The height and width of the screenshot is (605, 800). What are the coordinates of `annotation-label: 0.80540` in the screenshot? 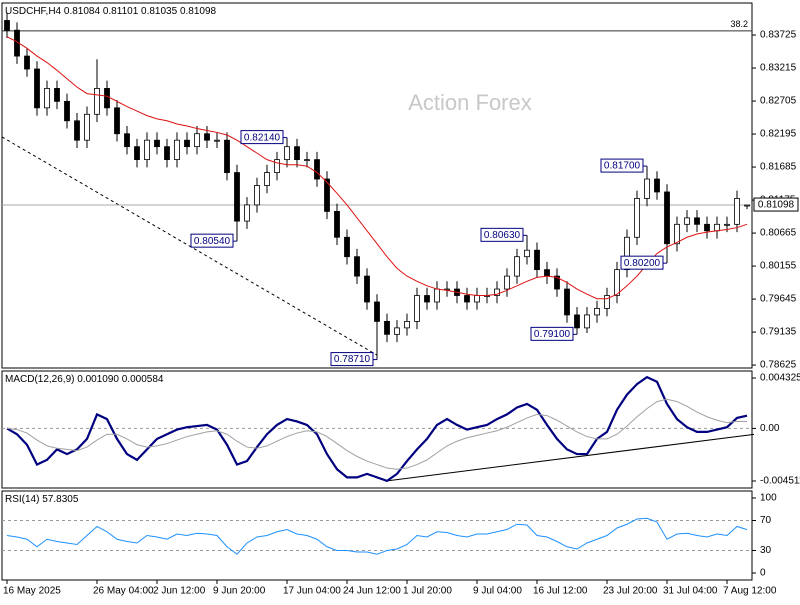 It's located at (212, 241).